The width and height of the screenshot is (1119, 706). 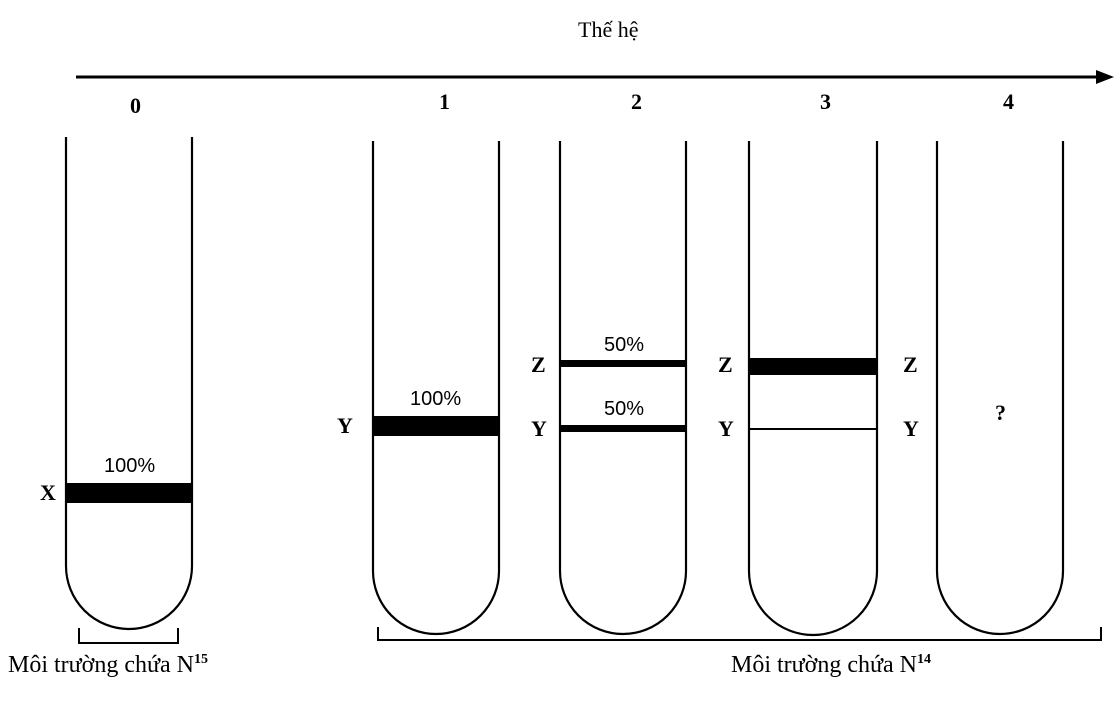 I want to click on percent-label-gen-0: 100%, so click(x=130, y=466).